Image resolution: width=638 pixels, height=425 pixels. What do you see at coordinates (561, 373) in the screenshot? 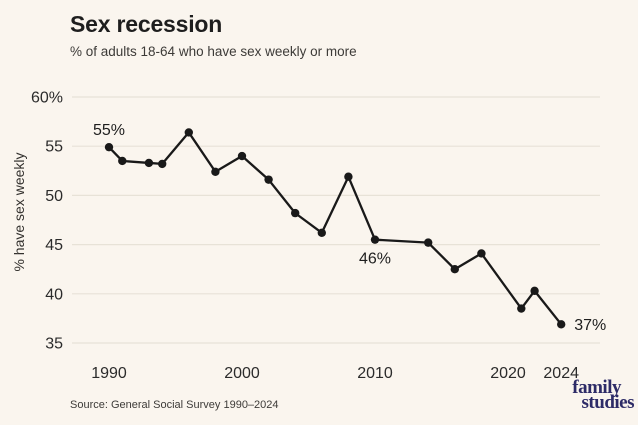
I see `x-tick-label: 2024` at bounding box center [561, 373].